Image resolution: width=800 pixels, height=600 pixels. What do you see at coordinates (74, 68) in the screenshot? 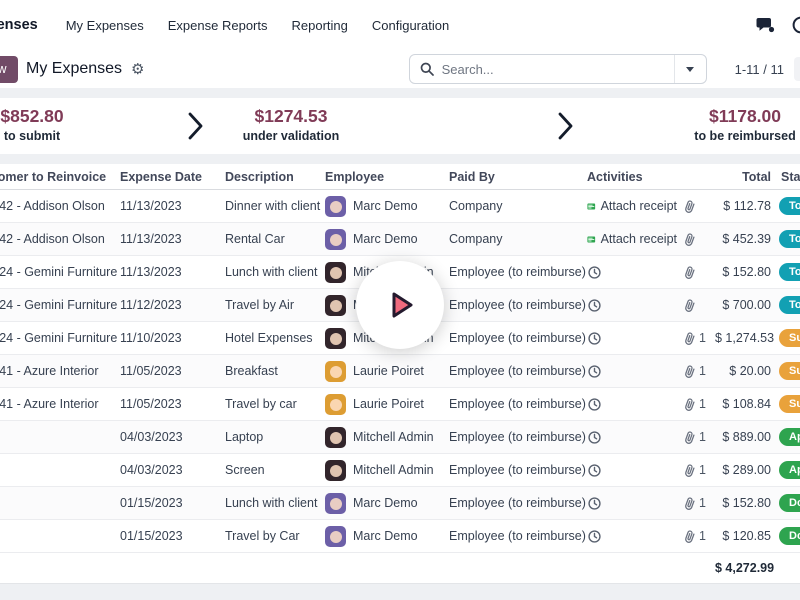
I see `breadcrumb: My Expenses` at bounding box center [74, 68].